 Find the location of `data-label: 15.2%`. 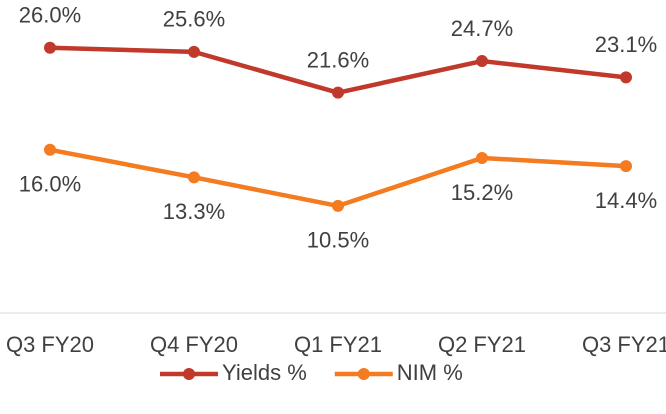

data-label: 15.2% is located at coordinates (482, 192).